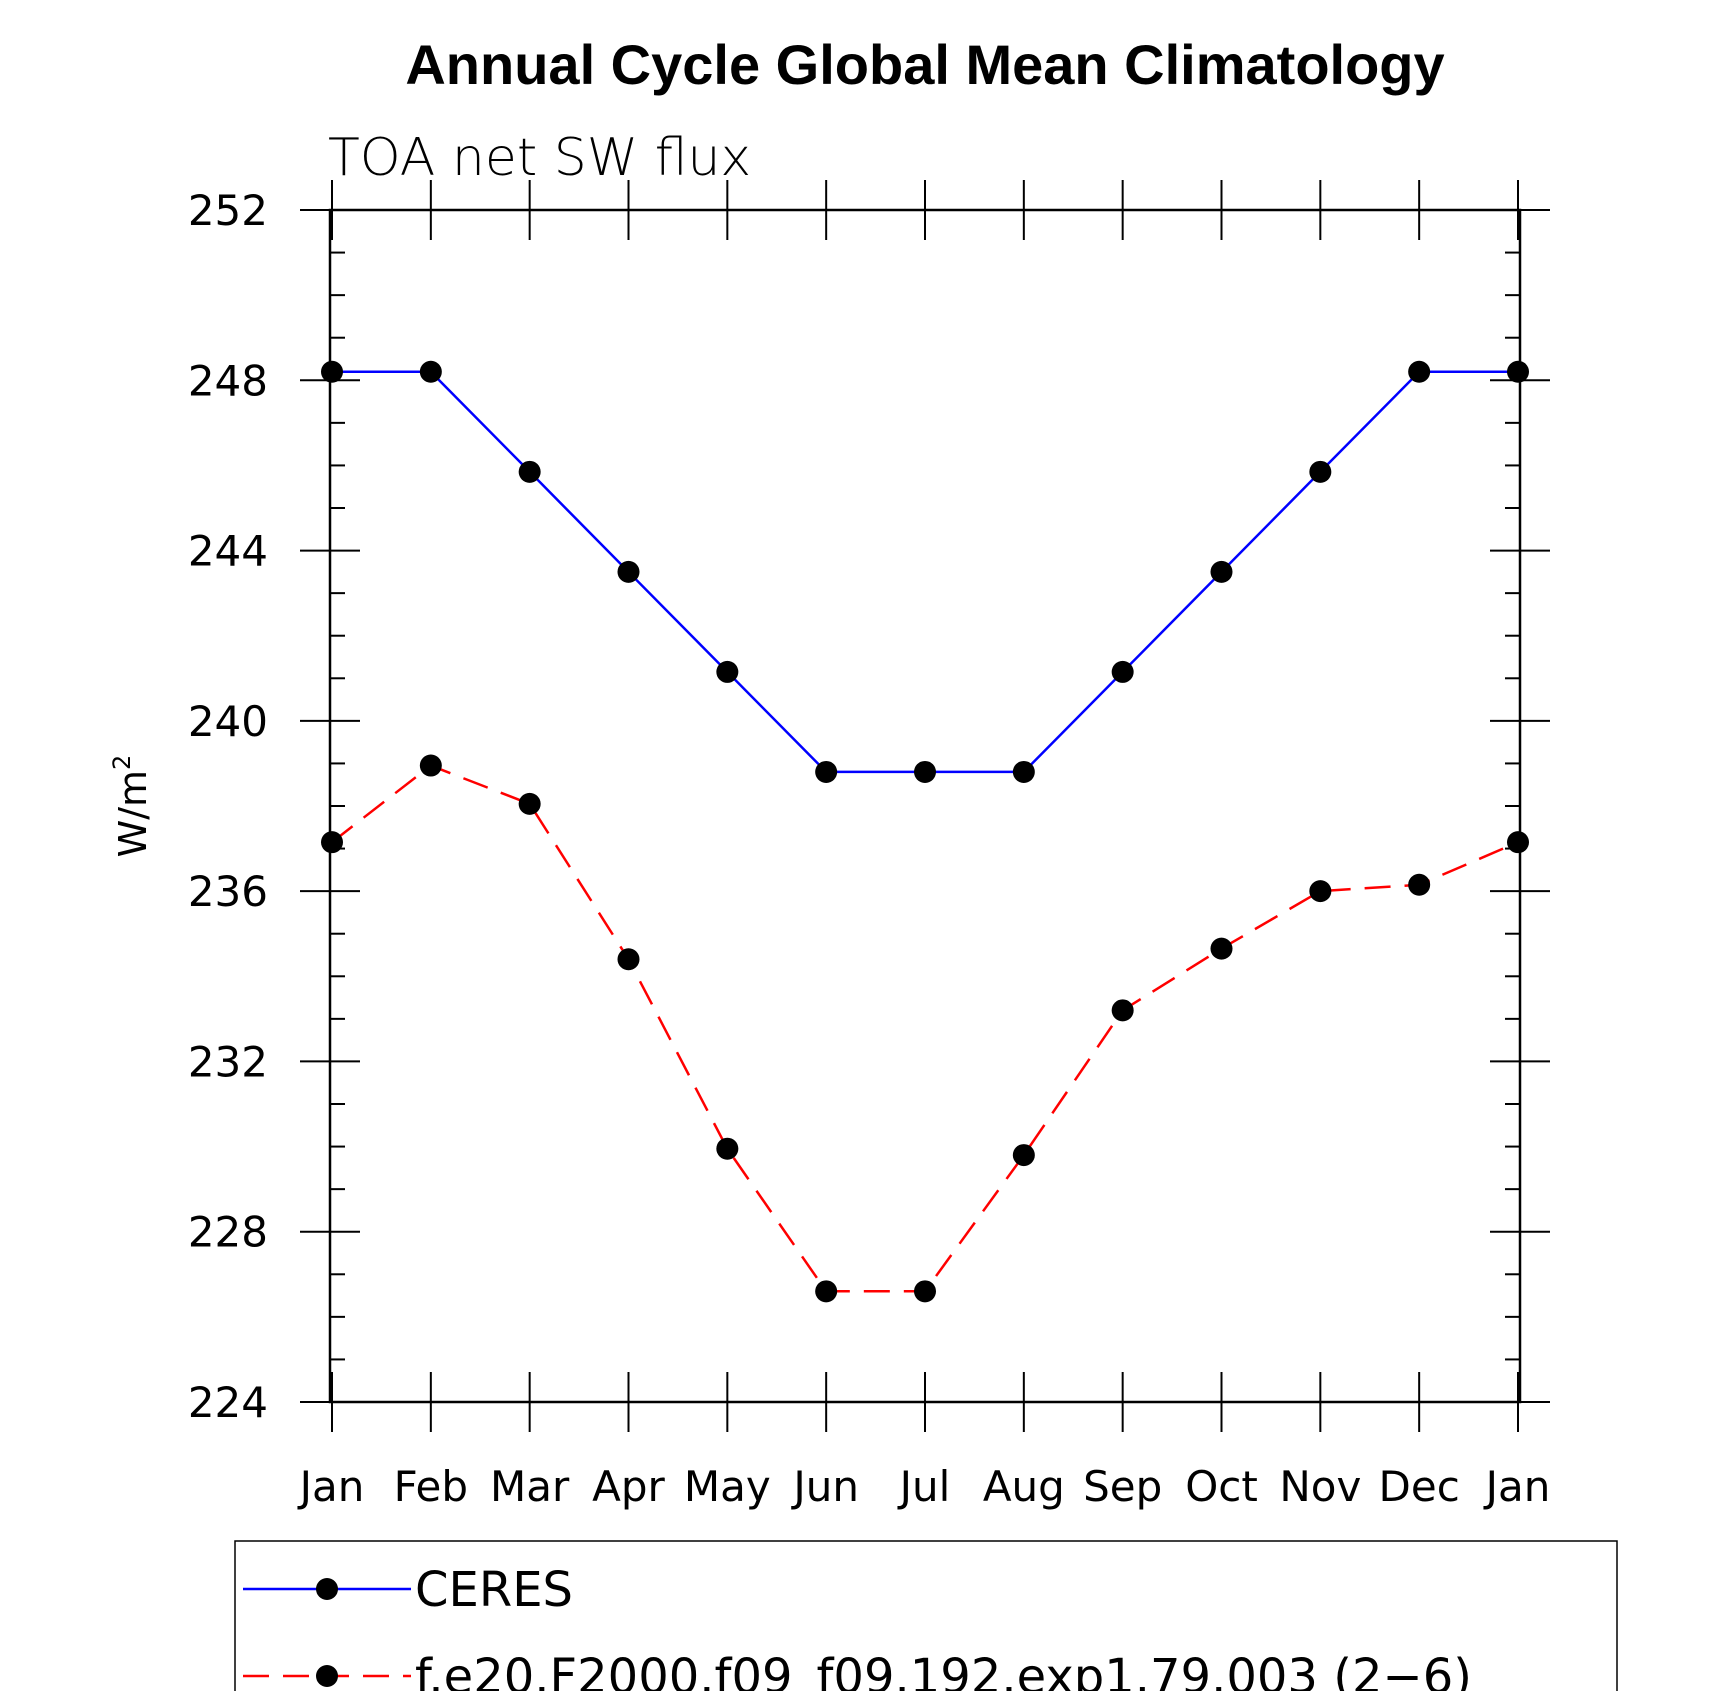  What do you see at coordinates (228, 891) in the screenshot?
I see `y-tick-label: 236` at bounding box center [228, 891].